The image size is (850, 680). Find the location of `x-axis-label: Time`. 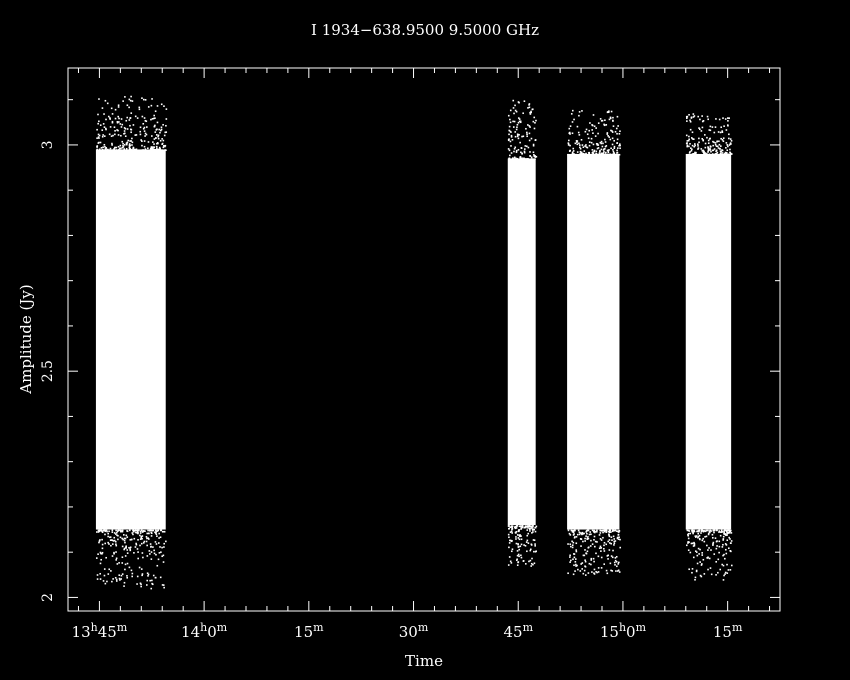

x-axis-label: Time is located at coordinates (424, 661).